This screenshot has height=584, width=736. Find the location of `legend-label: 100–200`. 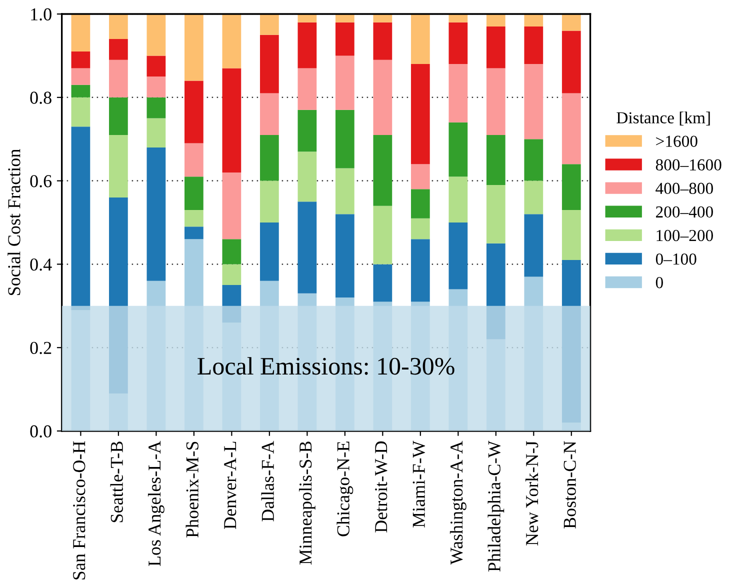

legend-label: 100–200 is located at coordinates (684, 236).